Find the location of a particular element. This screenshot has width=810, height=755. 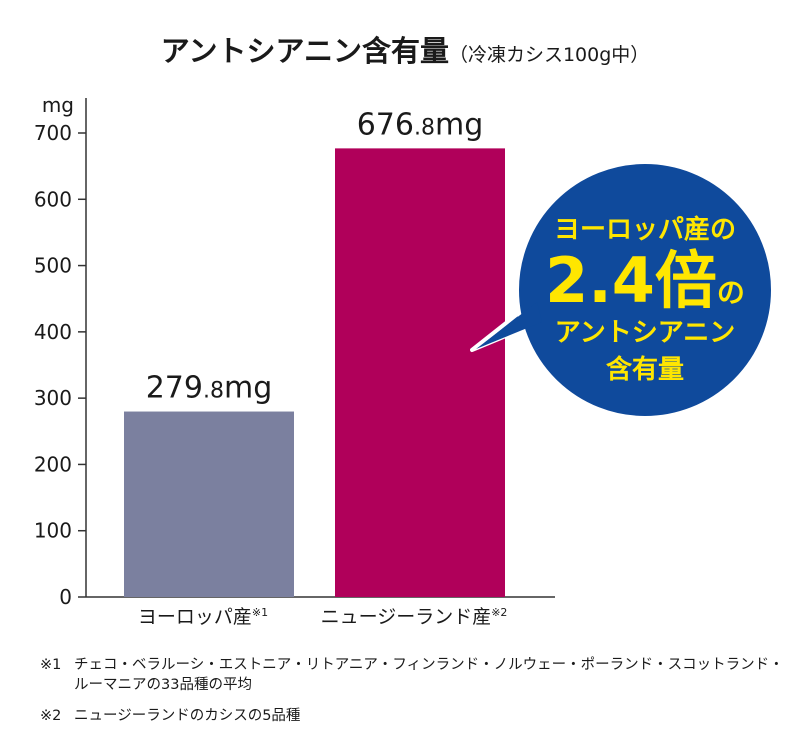

data-label: 279.8mg is located at coordinates (209, 388).